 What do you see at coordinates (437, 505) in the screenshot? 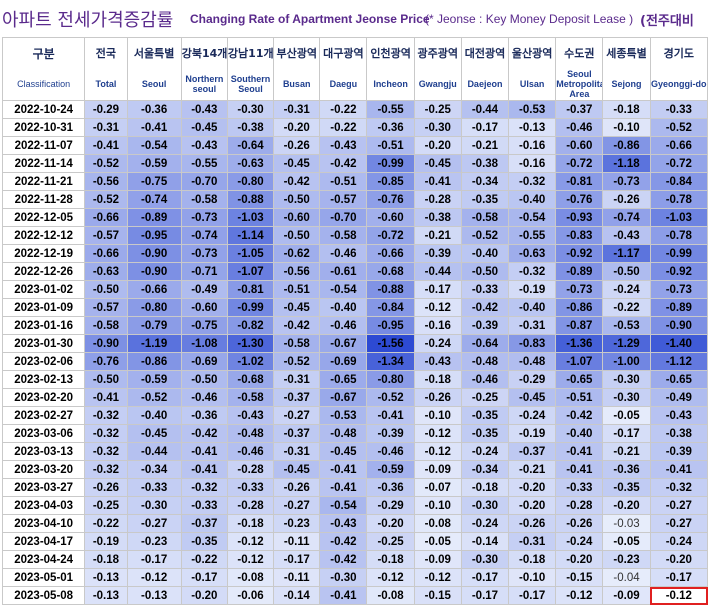
I see `rate-cell: -0.10` at bounding box center [437, 505].